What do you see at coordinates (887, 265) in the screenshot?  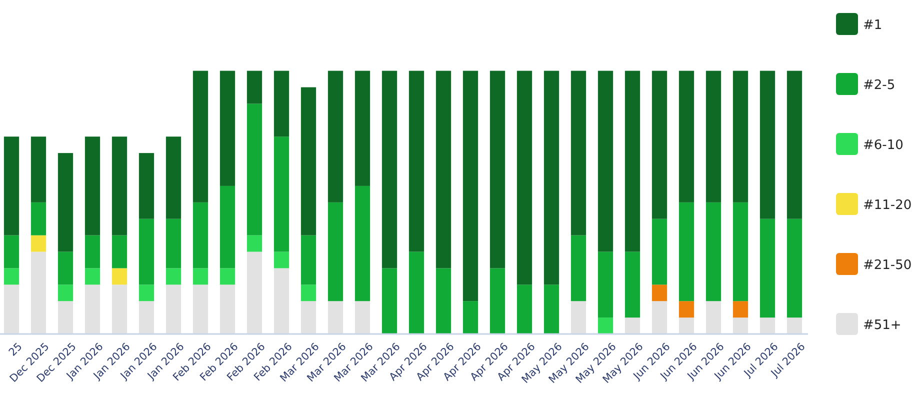 I see `legend-label: #21-50` at bounding box center [887, 265].